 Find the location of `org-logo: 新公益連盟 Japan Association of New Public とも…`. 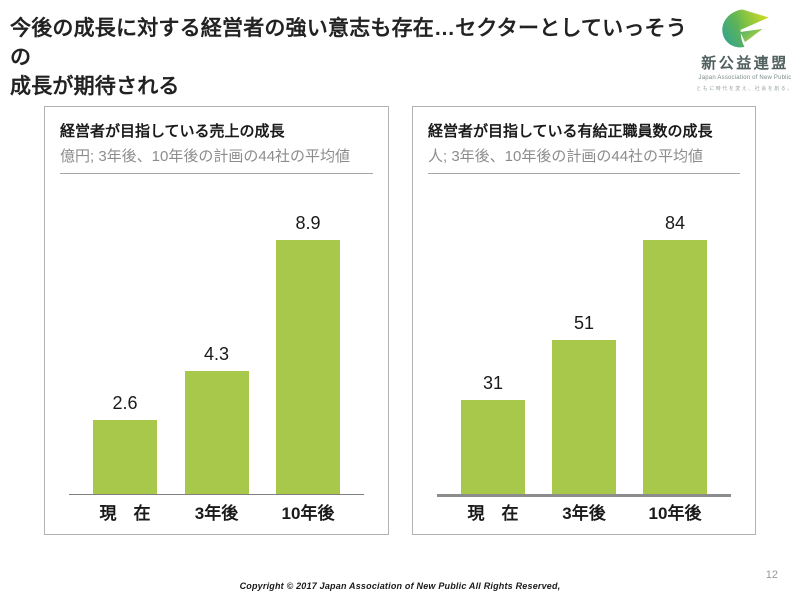

org-logo: 新公益連盟 Japan Association of New Public とも… is located at coordinates (745, 49).